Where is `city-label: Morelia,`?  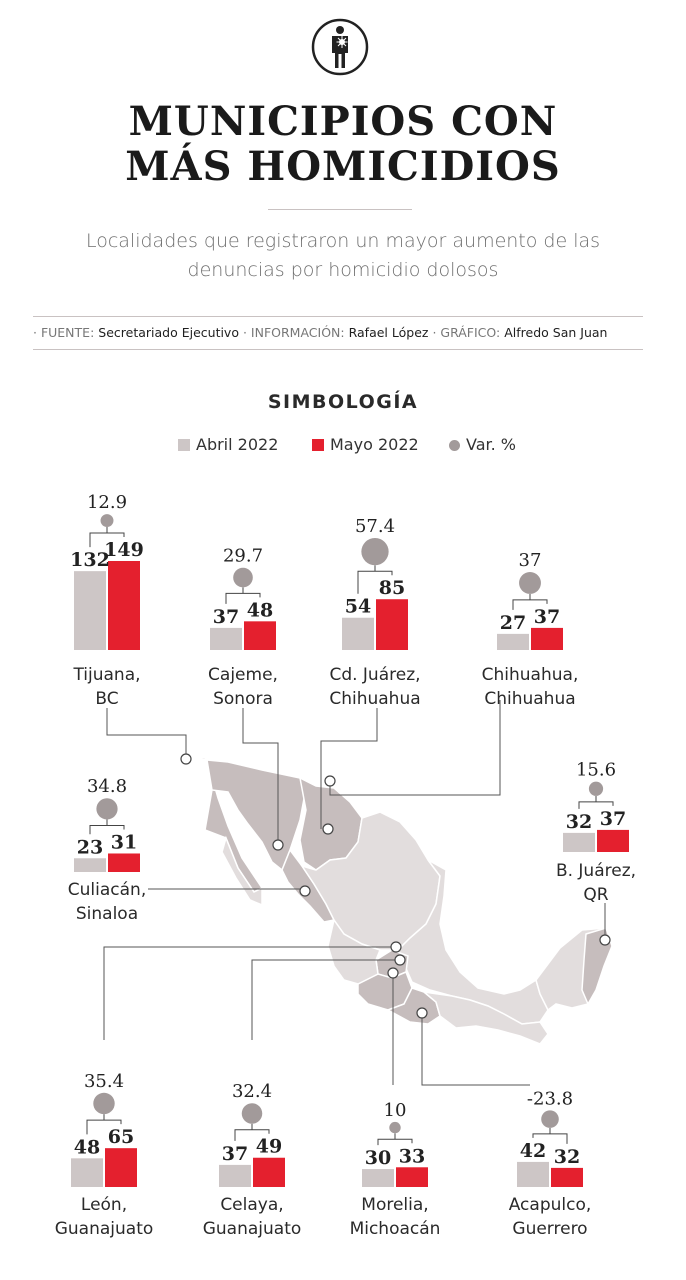 city-label: Morelia, is located at coordinates (394, 1205).